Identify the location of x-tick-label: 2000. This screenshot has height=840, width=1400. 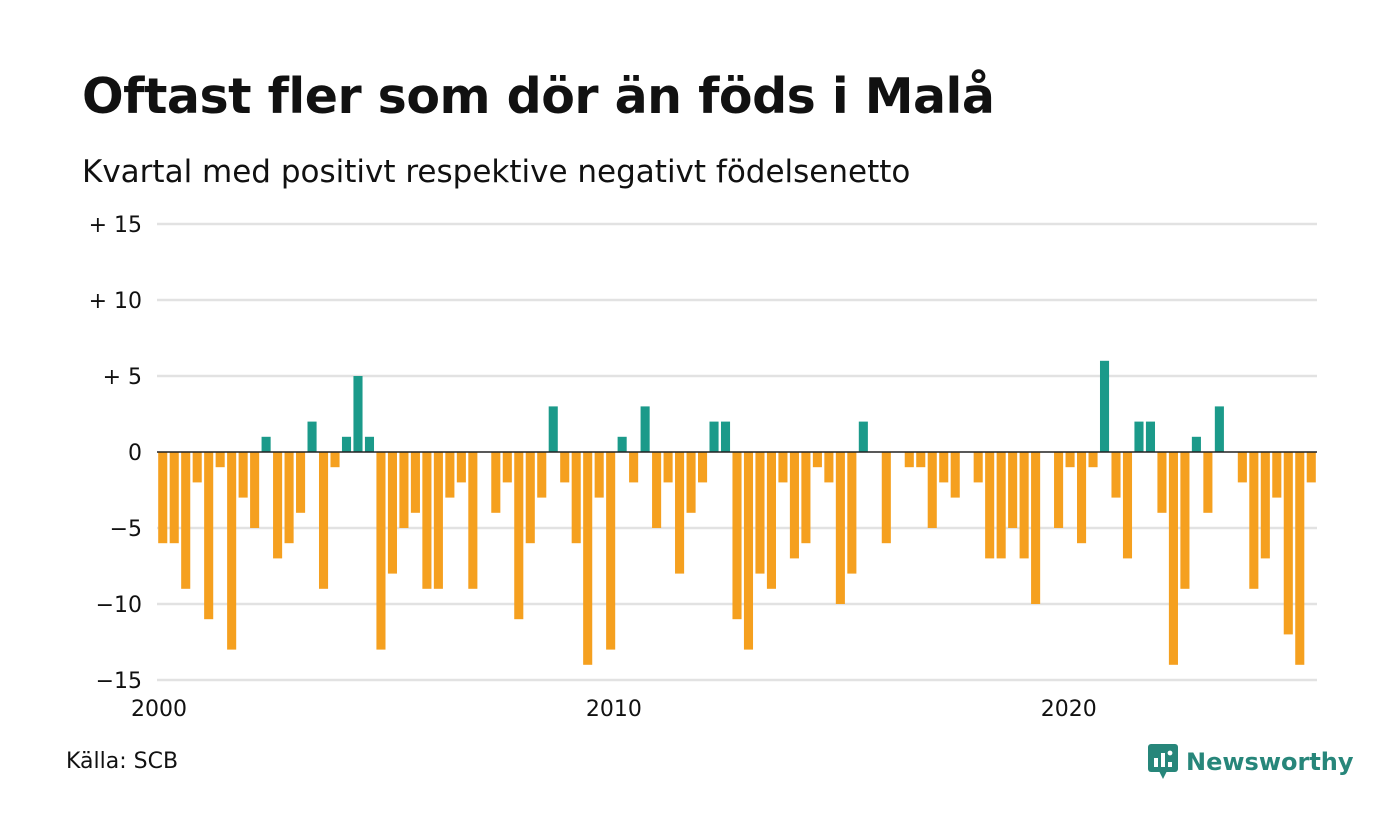
(159, 709).